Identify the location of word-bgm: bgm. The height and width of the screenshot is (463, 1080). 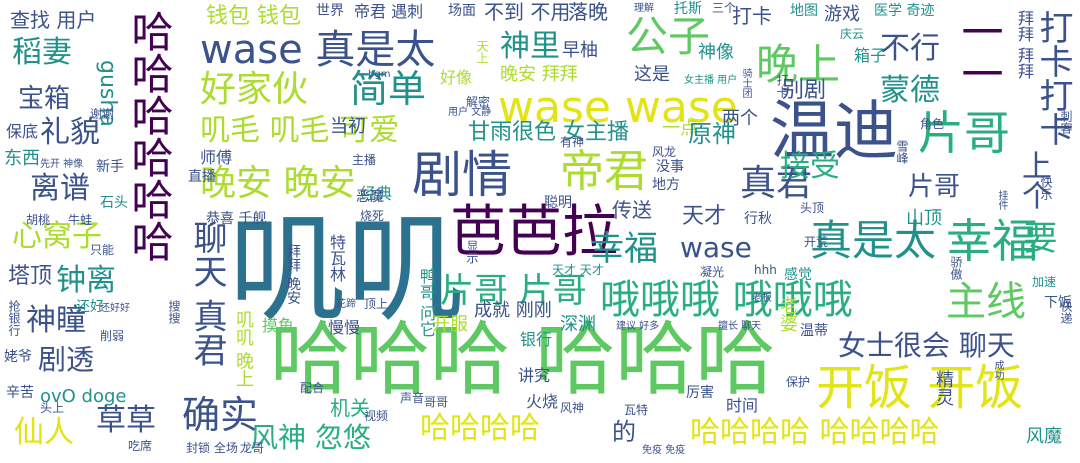
(379, 74).